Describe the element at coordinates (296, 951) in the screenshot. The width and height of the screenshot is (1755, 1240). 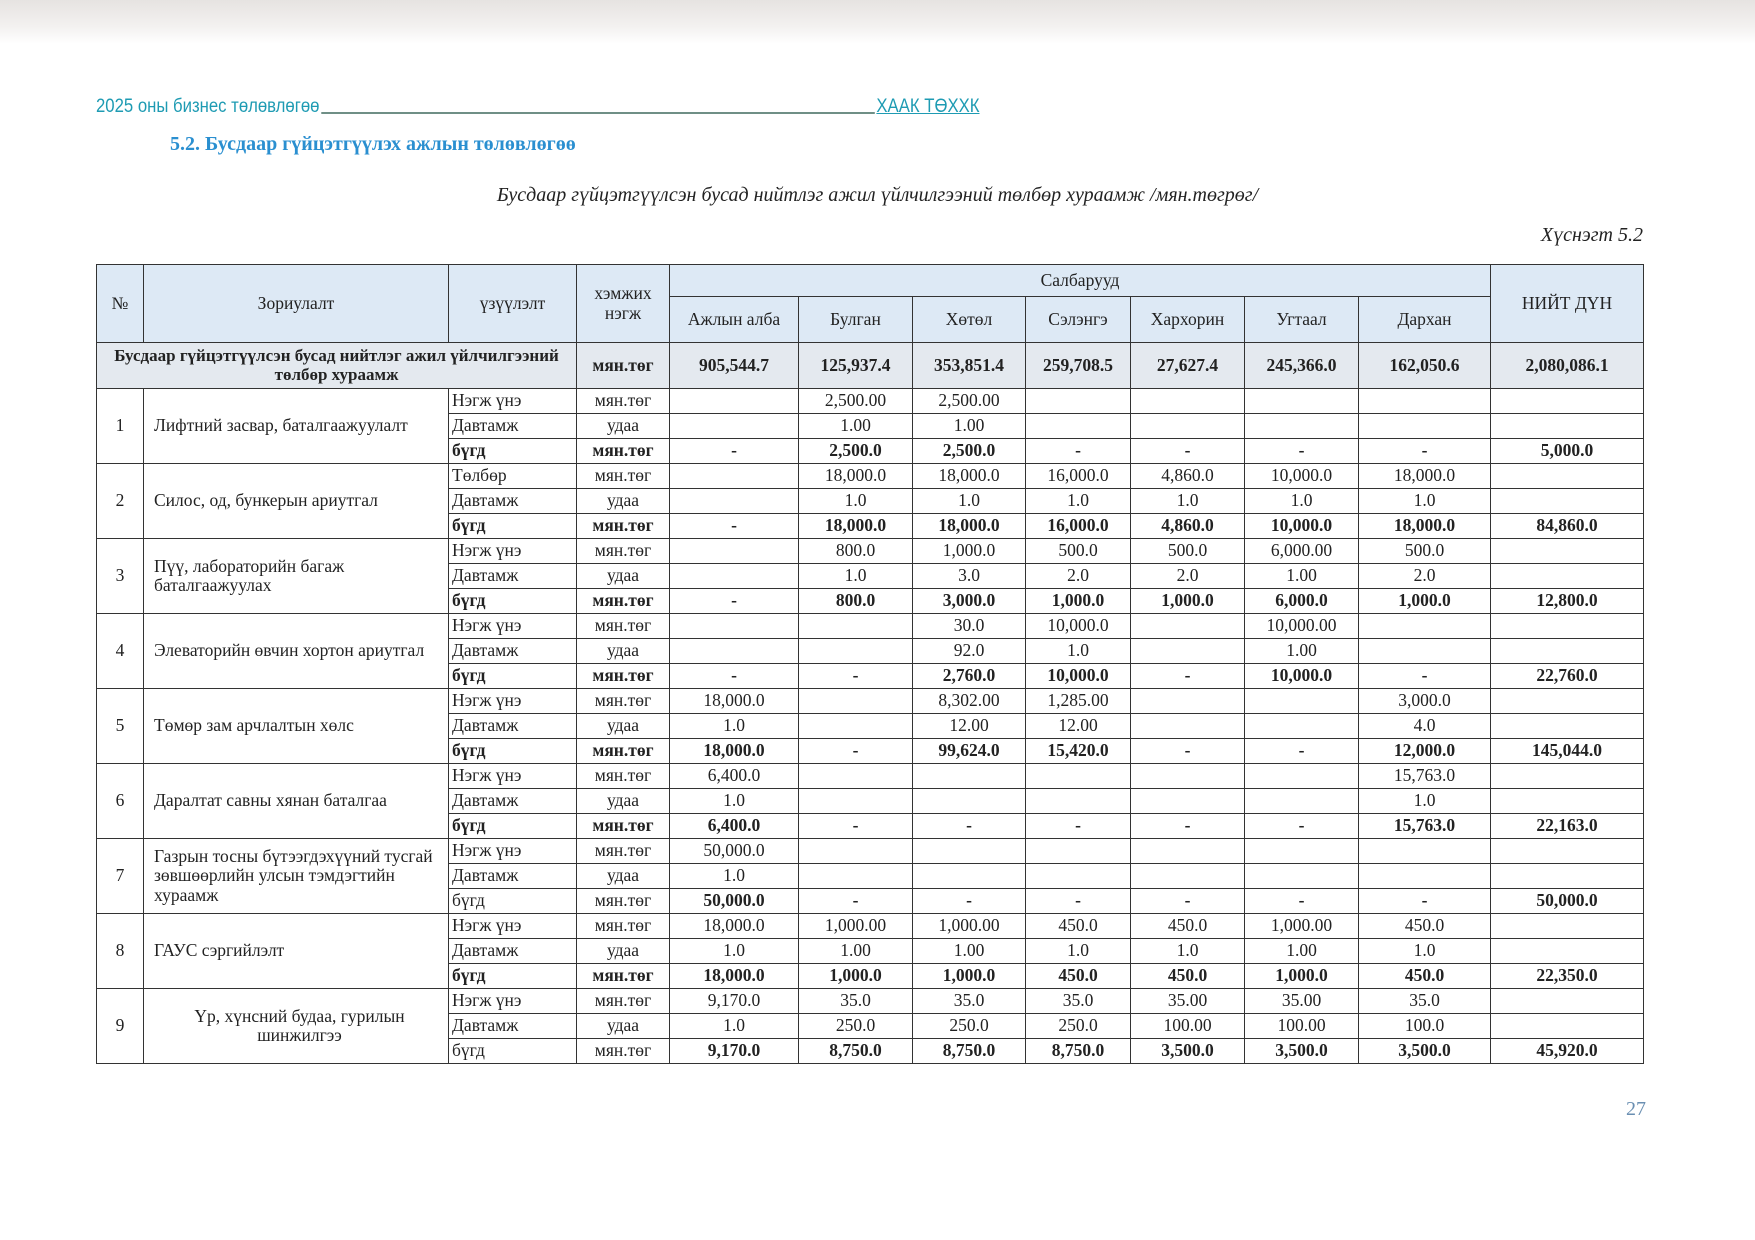
I see `row-purpose: ГАУС сэргийлэлт` at that location.